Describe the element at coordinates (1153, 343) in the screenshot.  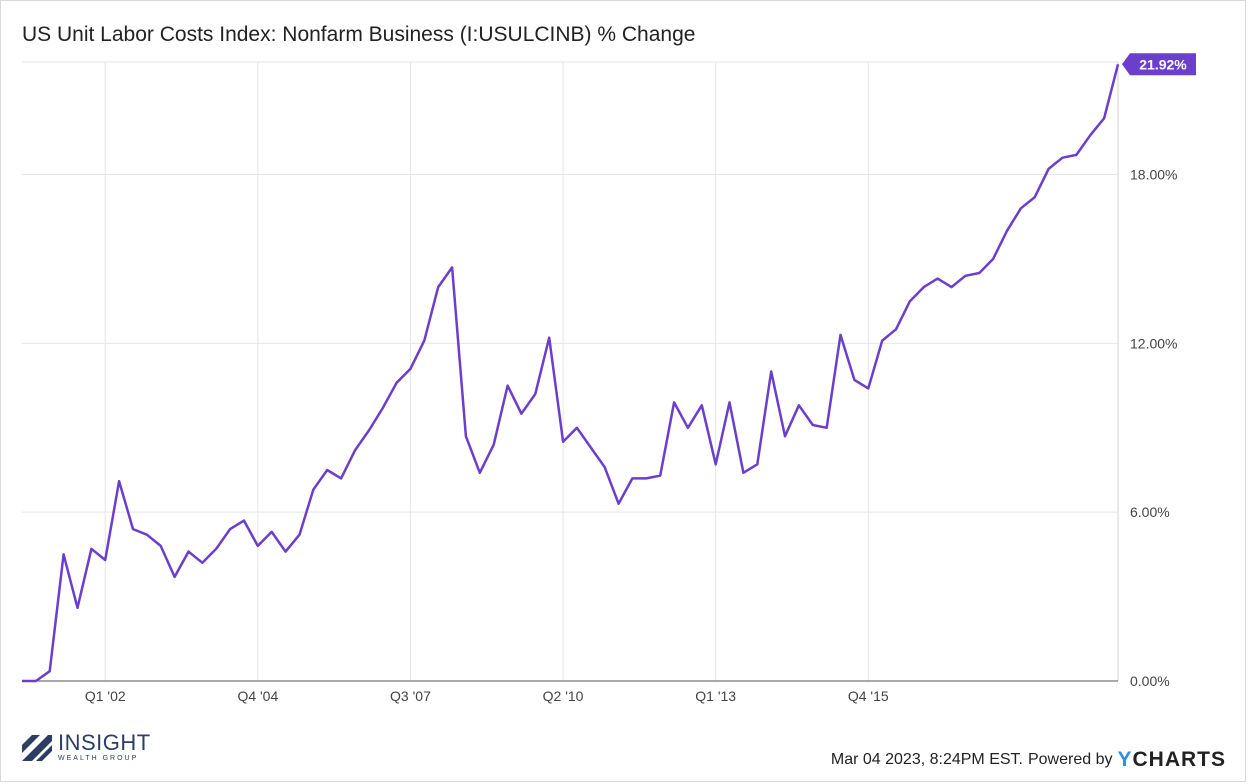
I see `y-tick-label: 12.00%` at that location.